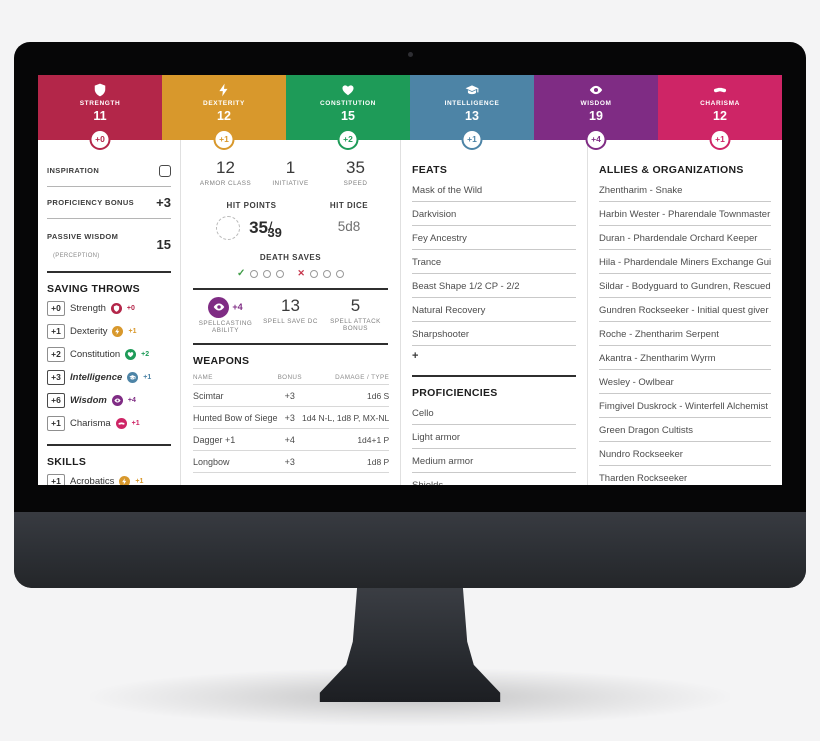 The width and height of the screenshot is (820, 741). What do you see at coordinates (720, 116) in the screenshot?
I see `ability-score: 12` at bounding box center [720, 116].